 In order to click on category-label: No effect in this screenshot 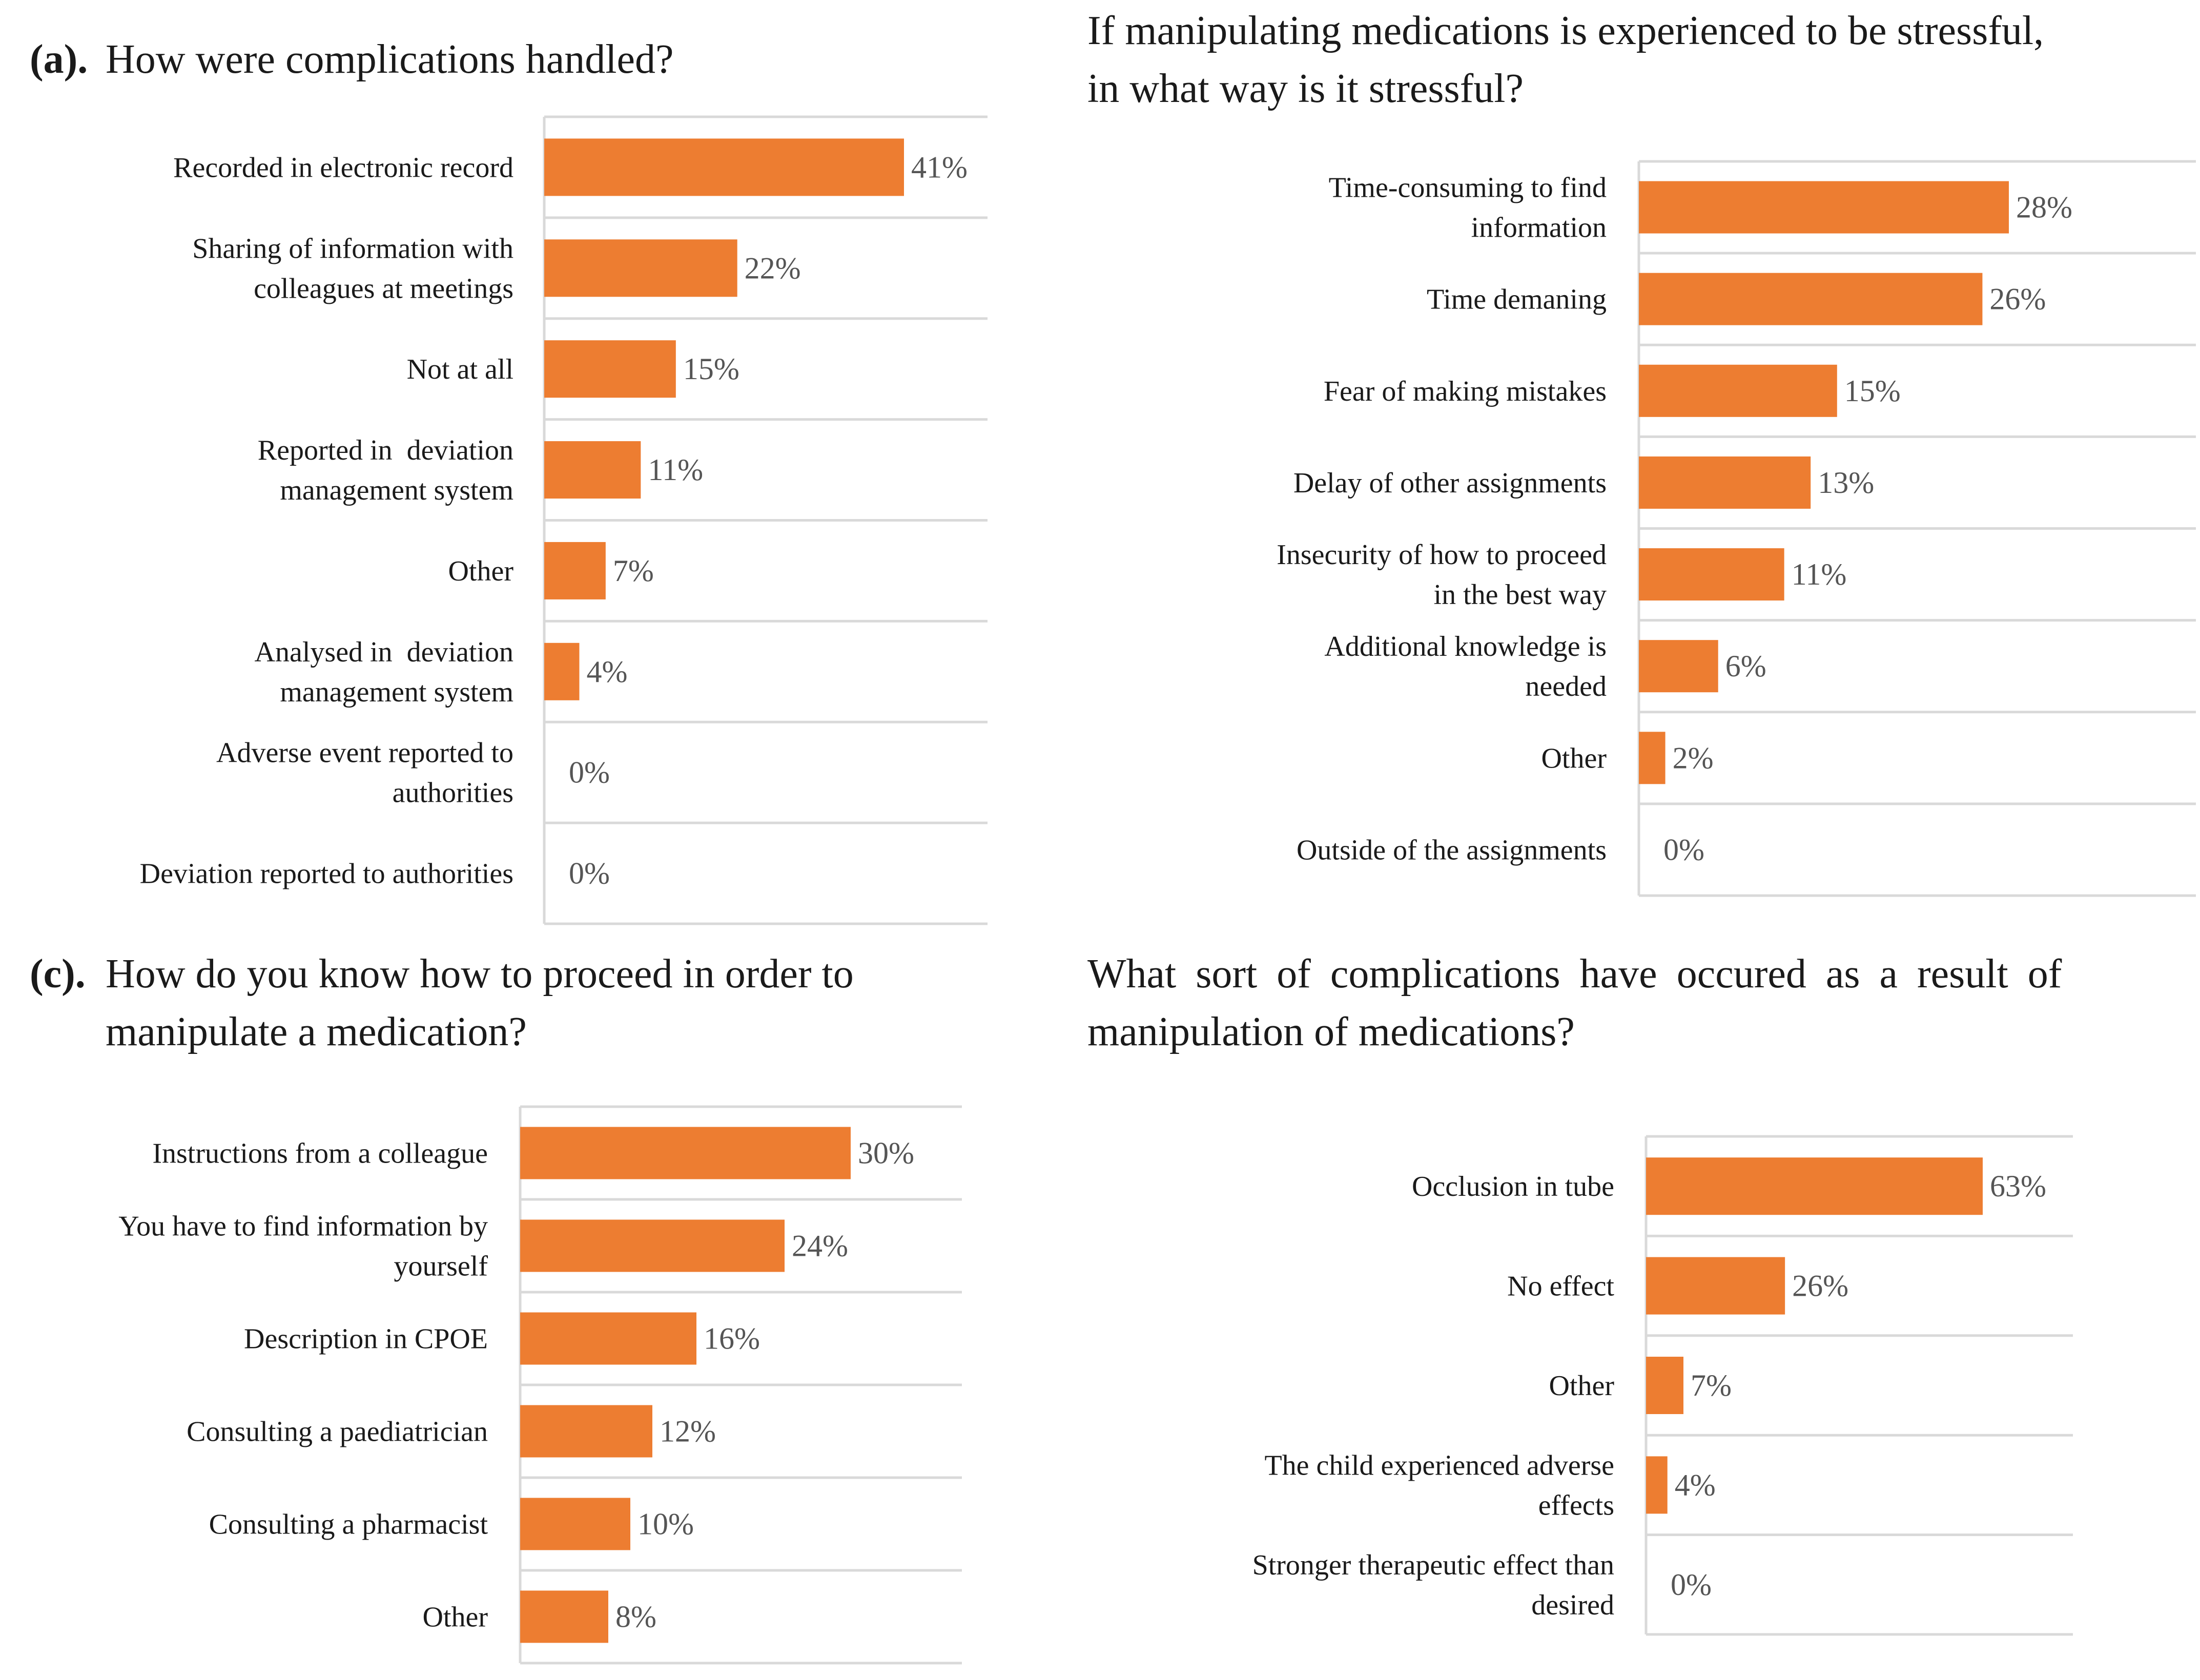, I will do `click(1560, 1286)`.